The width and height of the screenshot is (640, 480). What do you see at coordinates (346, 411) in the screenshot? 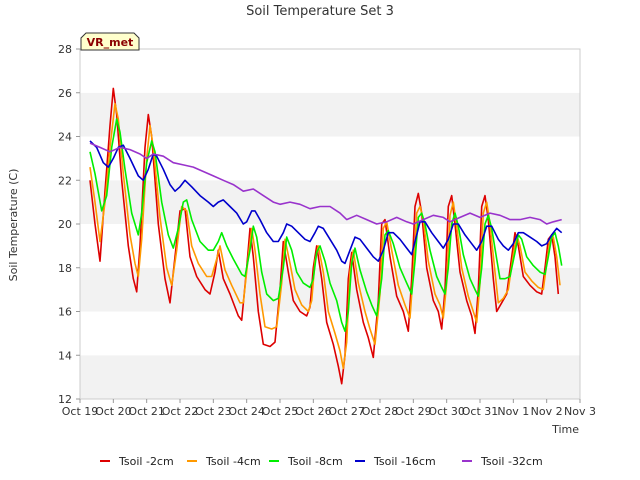
I see `x-tick-label: Oct 27` at bounding box center [346, 411].